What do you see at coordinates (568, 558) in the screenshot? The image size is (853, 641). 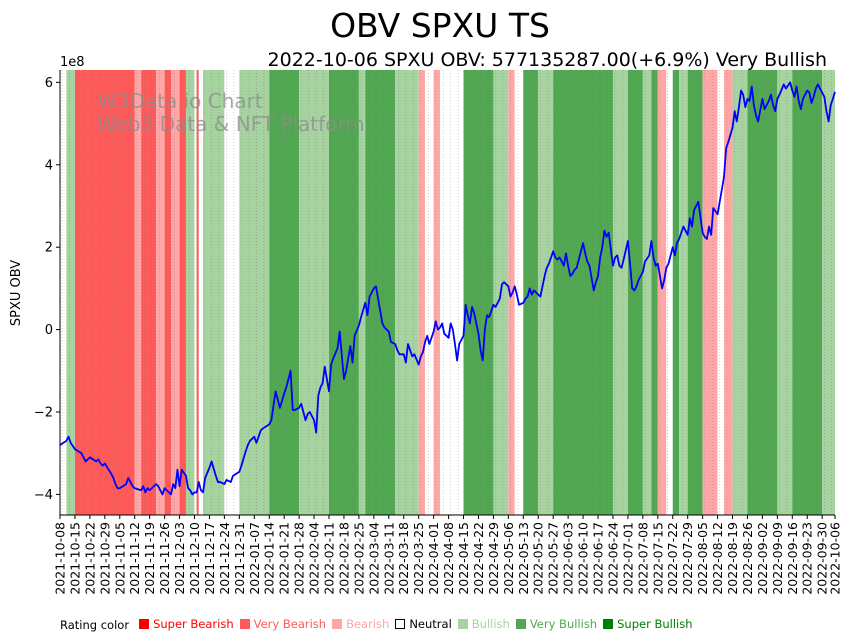 I see `x-tick-label: 2022-06-03` at bounding box center [568, 558].